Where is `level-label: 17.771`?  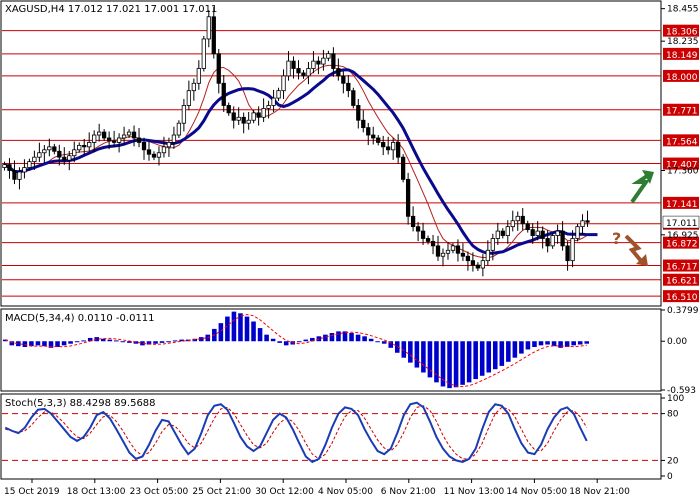 level-label: 17.771 is located at coordinates (682, 112).